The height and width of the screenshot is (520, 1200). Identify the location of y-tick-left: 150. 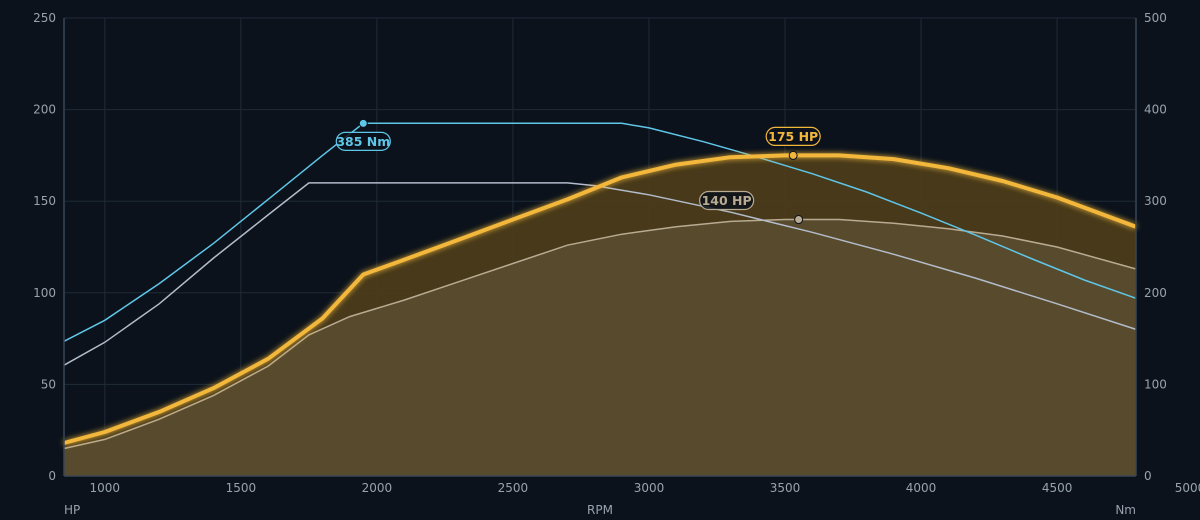
(44, 201).